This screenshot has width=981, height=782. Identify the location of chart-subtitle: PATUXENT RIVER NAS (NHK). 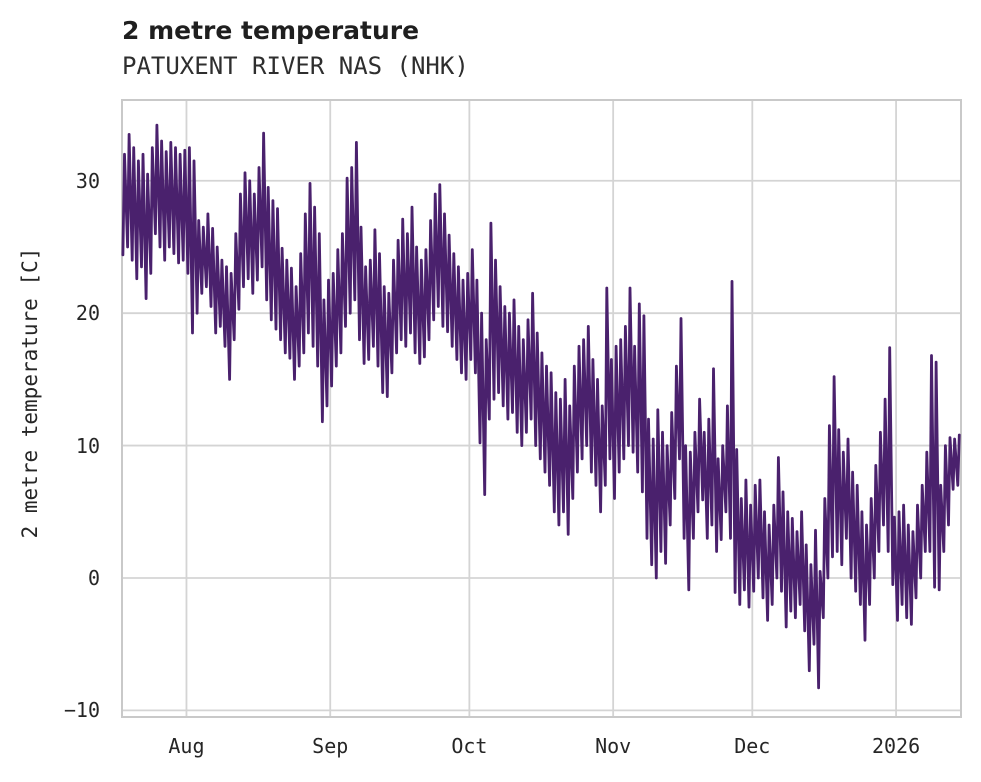
(295, 66).